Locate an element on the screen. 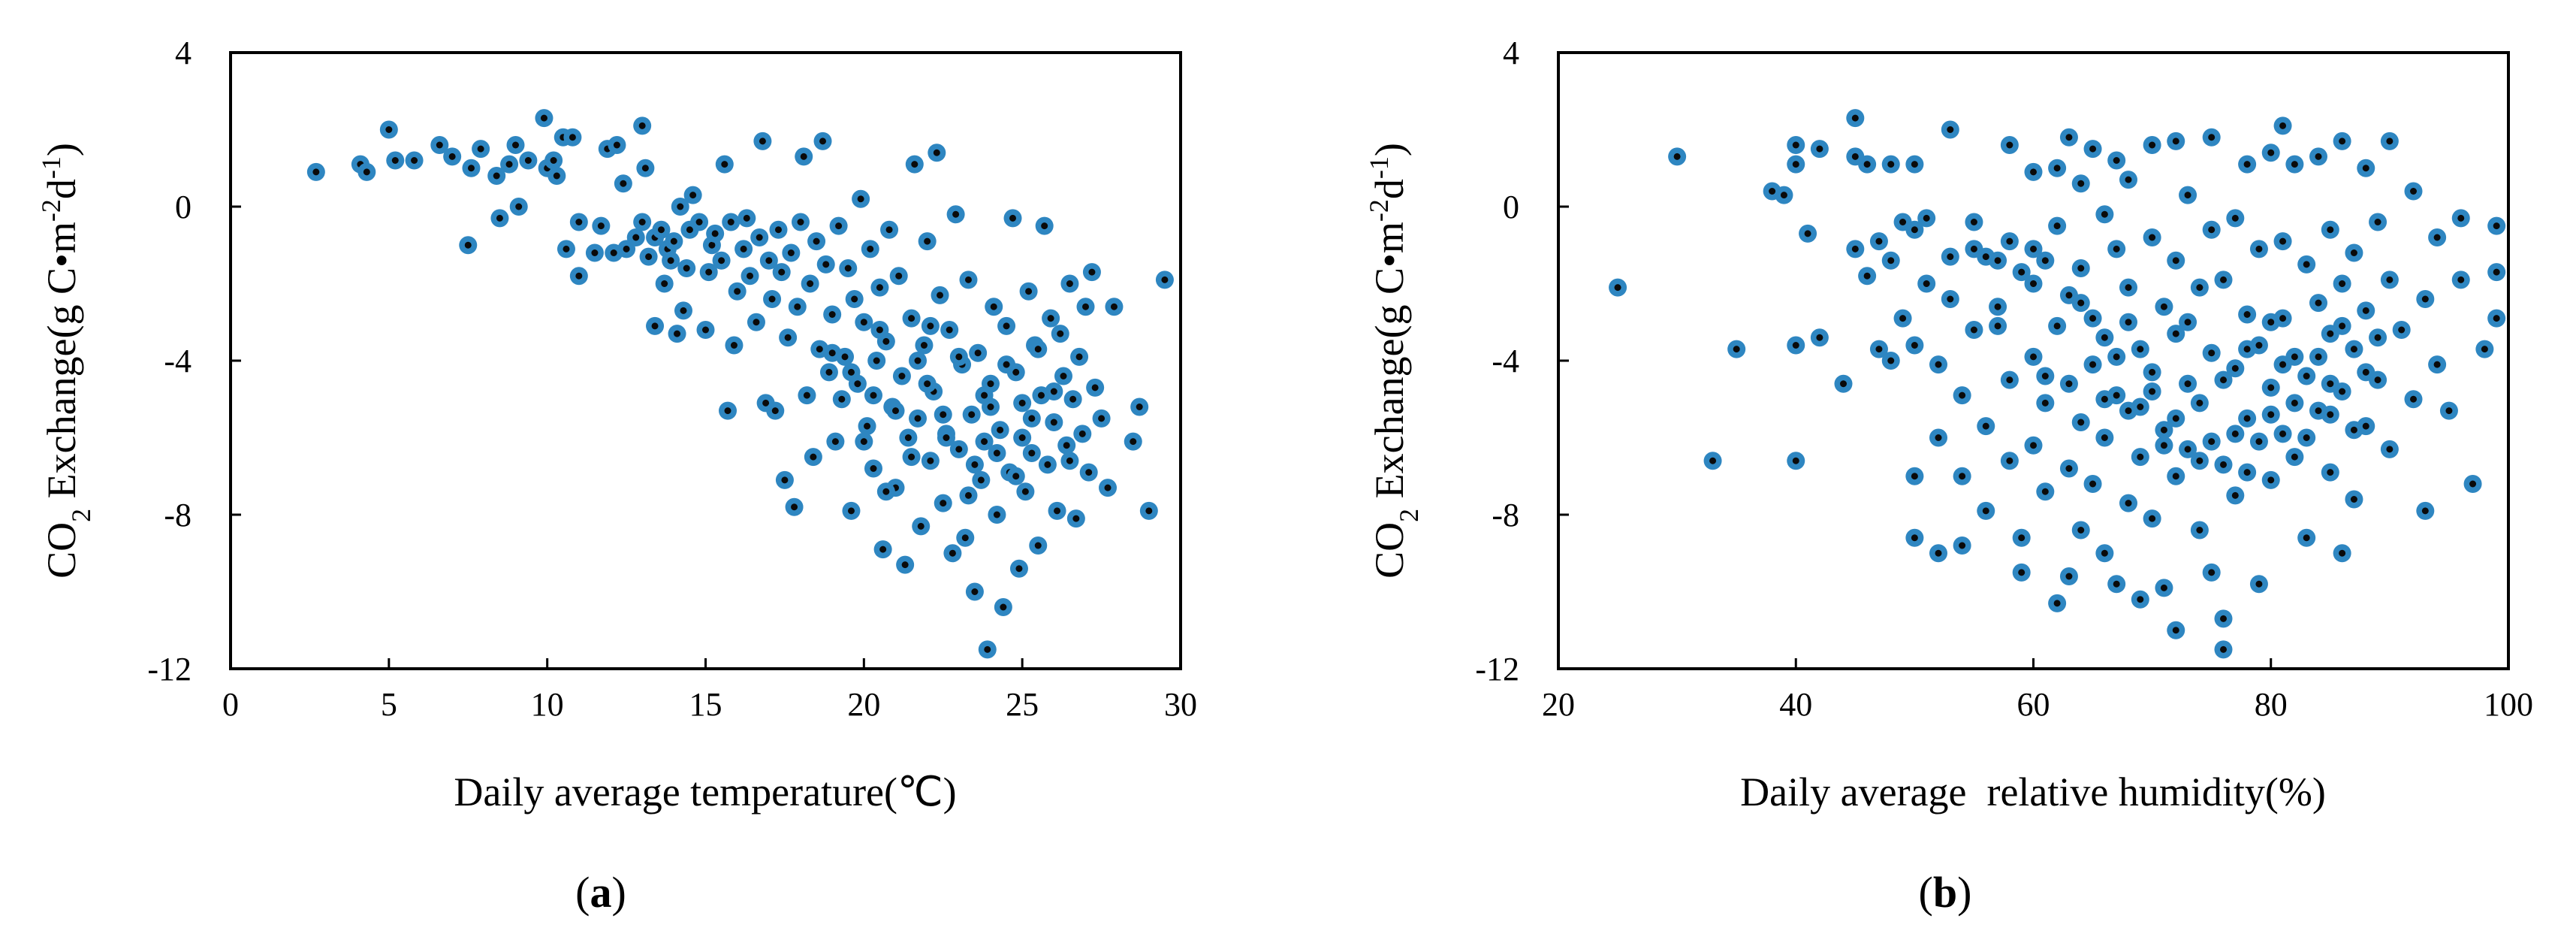 The width and height of the screenshot is (2576, 940). y-tick-label-a-4: -12 is located at coordinates (169, 669).